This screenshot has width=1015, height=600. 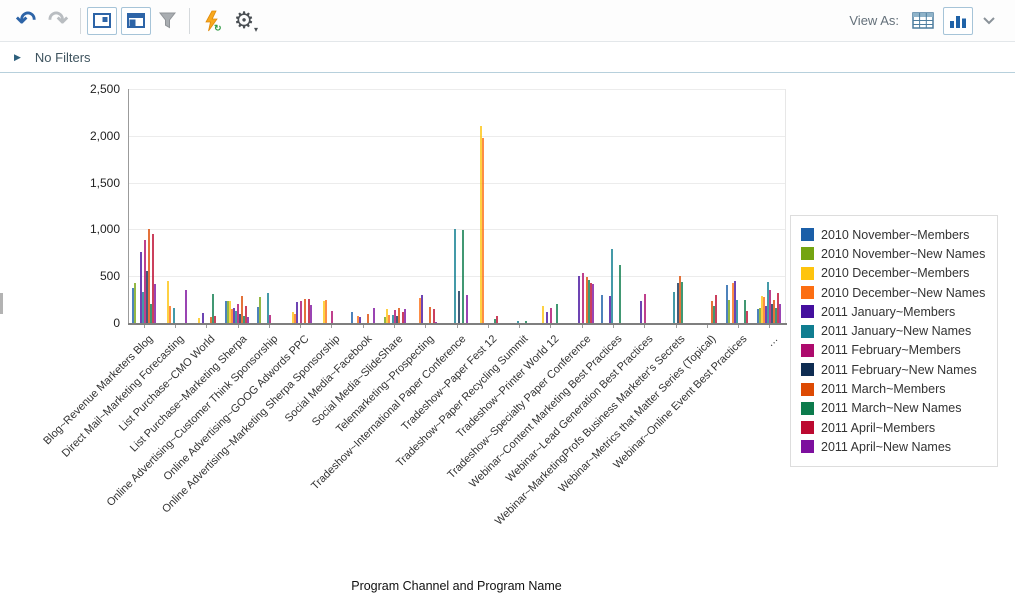 What do you see at coordinates (244, 21) in the screenshot?
I see `settings-button: ⚙ ▾` at bounding box center [244, 21].